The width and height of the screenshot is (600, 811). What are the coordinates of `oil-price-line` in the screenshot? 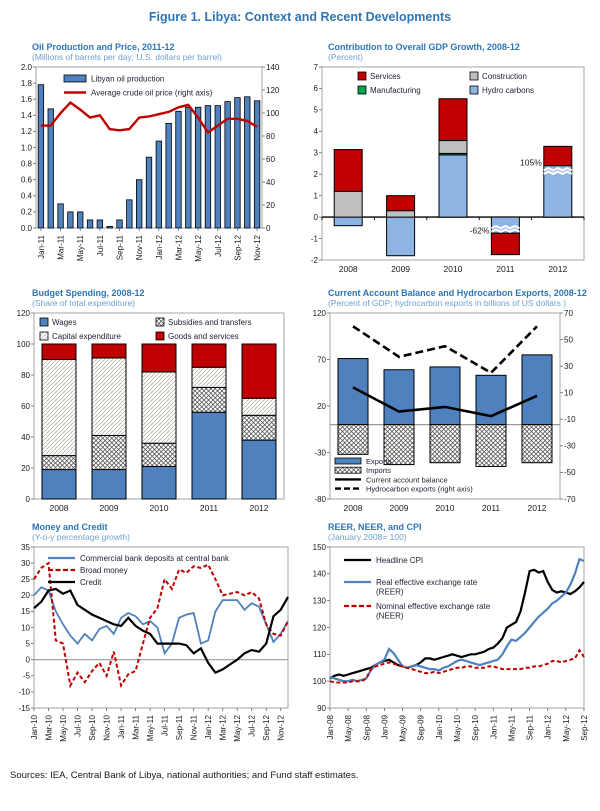 It's located at (149, 118).